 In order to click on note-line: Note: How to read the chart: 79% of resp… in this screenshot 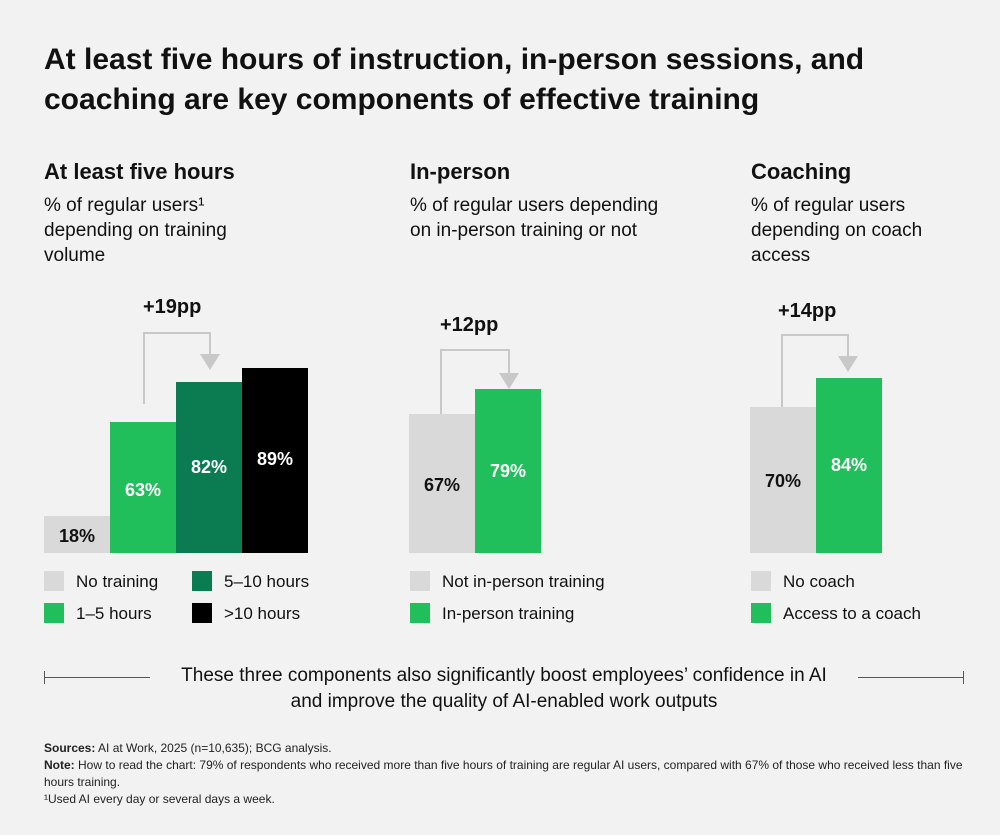, I will do `click(503, 773)`.